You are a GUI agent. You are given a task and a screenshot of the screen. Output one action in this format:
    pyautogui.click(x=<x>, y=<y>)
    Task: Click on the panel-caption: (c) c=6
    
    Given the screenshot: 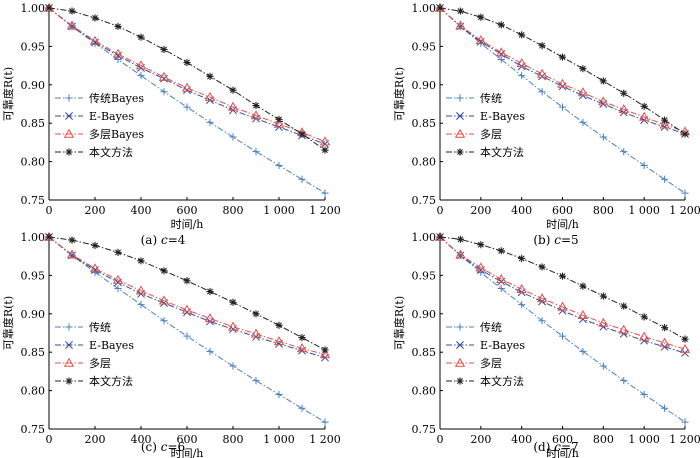 What is the action you would take?
    pyautogui.click(x=163, y=447)
    